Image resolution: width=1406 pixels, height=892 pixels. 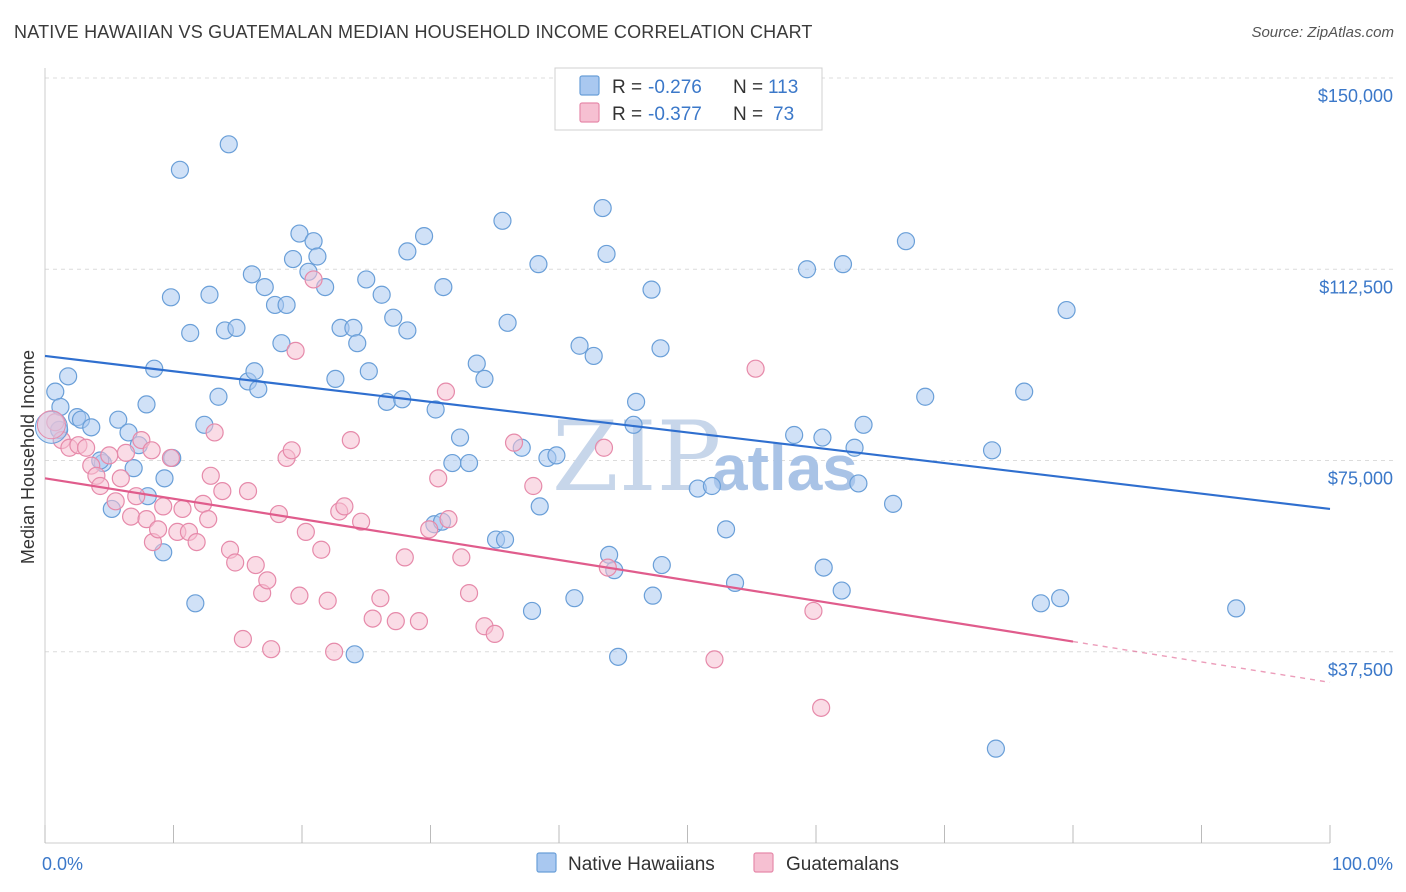 I want to click on legend-n-label-1: N =, so click(x=748, y=87).